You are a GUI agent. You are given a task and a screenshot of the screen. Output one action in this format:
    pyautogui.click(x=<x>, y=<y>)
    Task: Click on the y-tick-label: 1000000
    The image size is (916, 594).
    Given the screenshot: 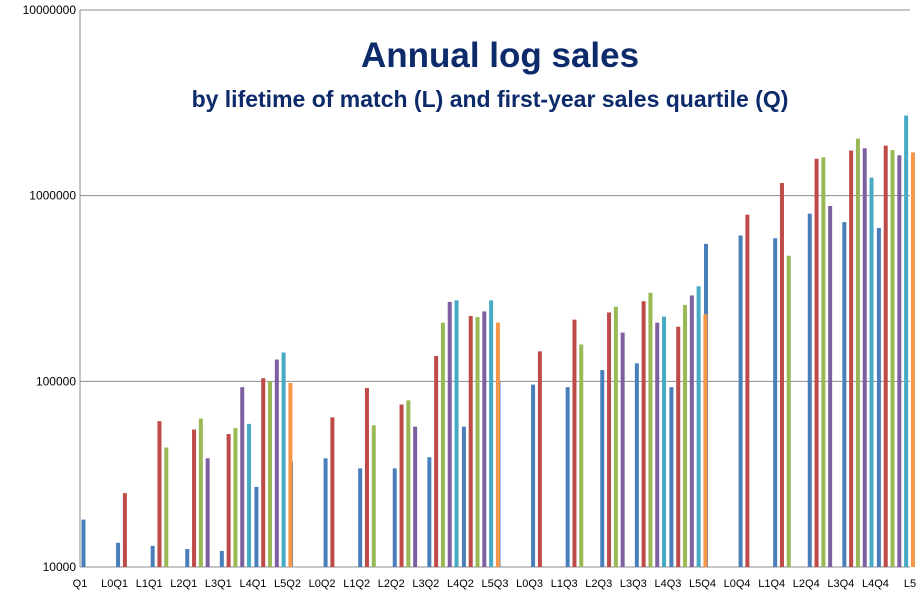 What is the action you would take?
    pyautogui.click(x=52, y=196)
    